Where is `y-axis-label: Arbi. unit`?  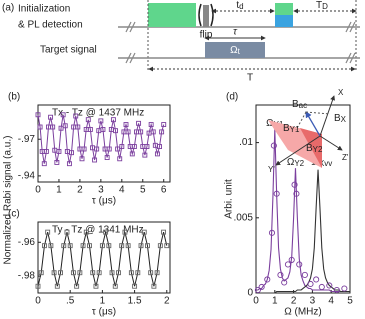 y-axis-label: Arbi. unit is located at coordinates (229, 199).